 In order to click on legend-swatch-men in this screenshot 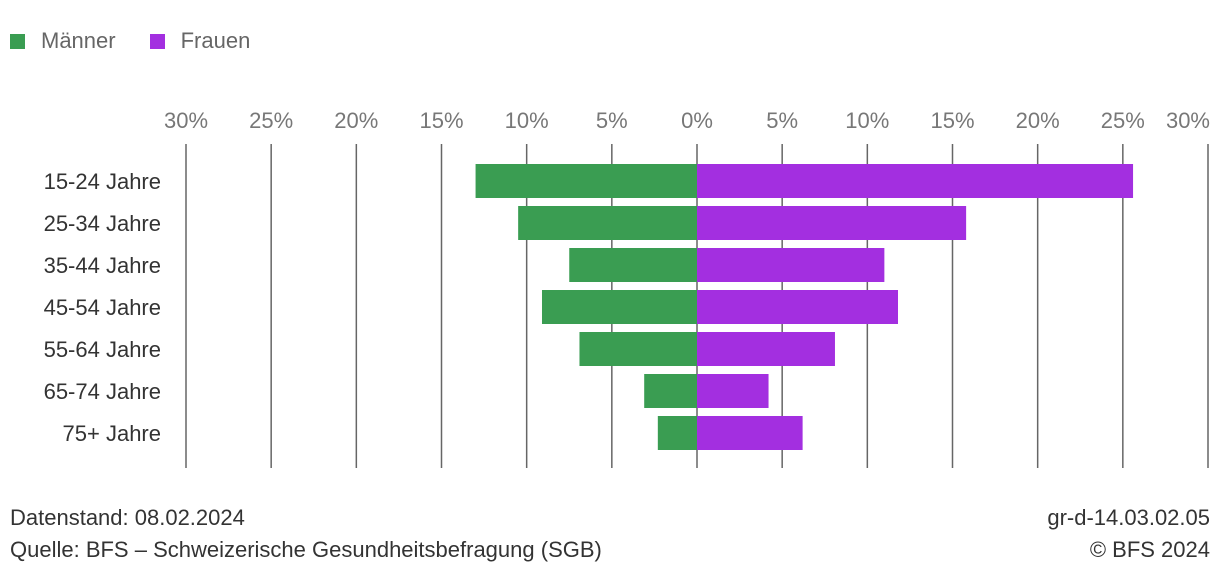, I will do `click(17, 41)`.